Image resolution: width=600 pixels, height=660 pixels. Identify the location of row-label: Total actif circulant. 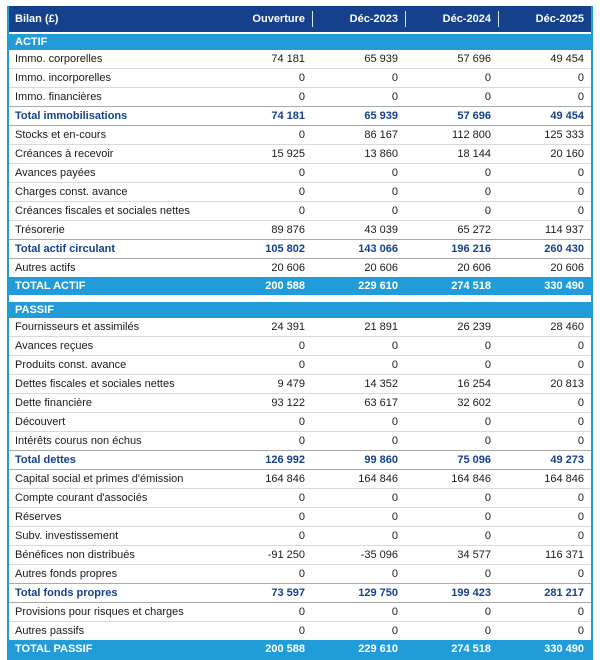
(65, 249).